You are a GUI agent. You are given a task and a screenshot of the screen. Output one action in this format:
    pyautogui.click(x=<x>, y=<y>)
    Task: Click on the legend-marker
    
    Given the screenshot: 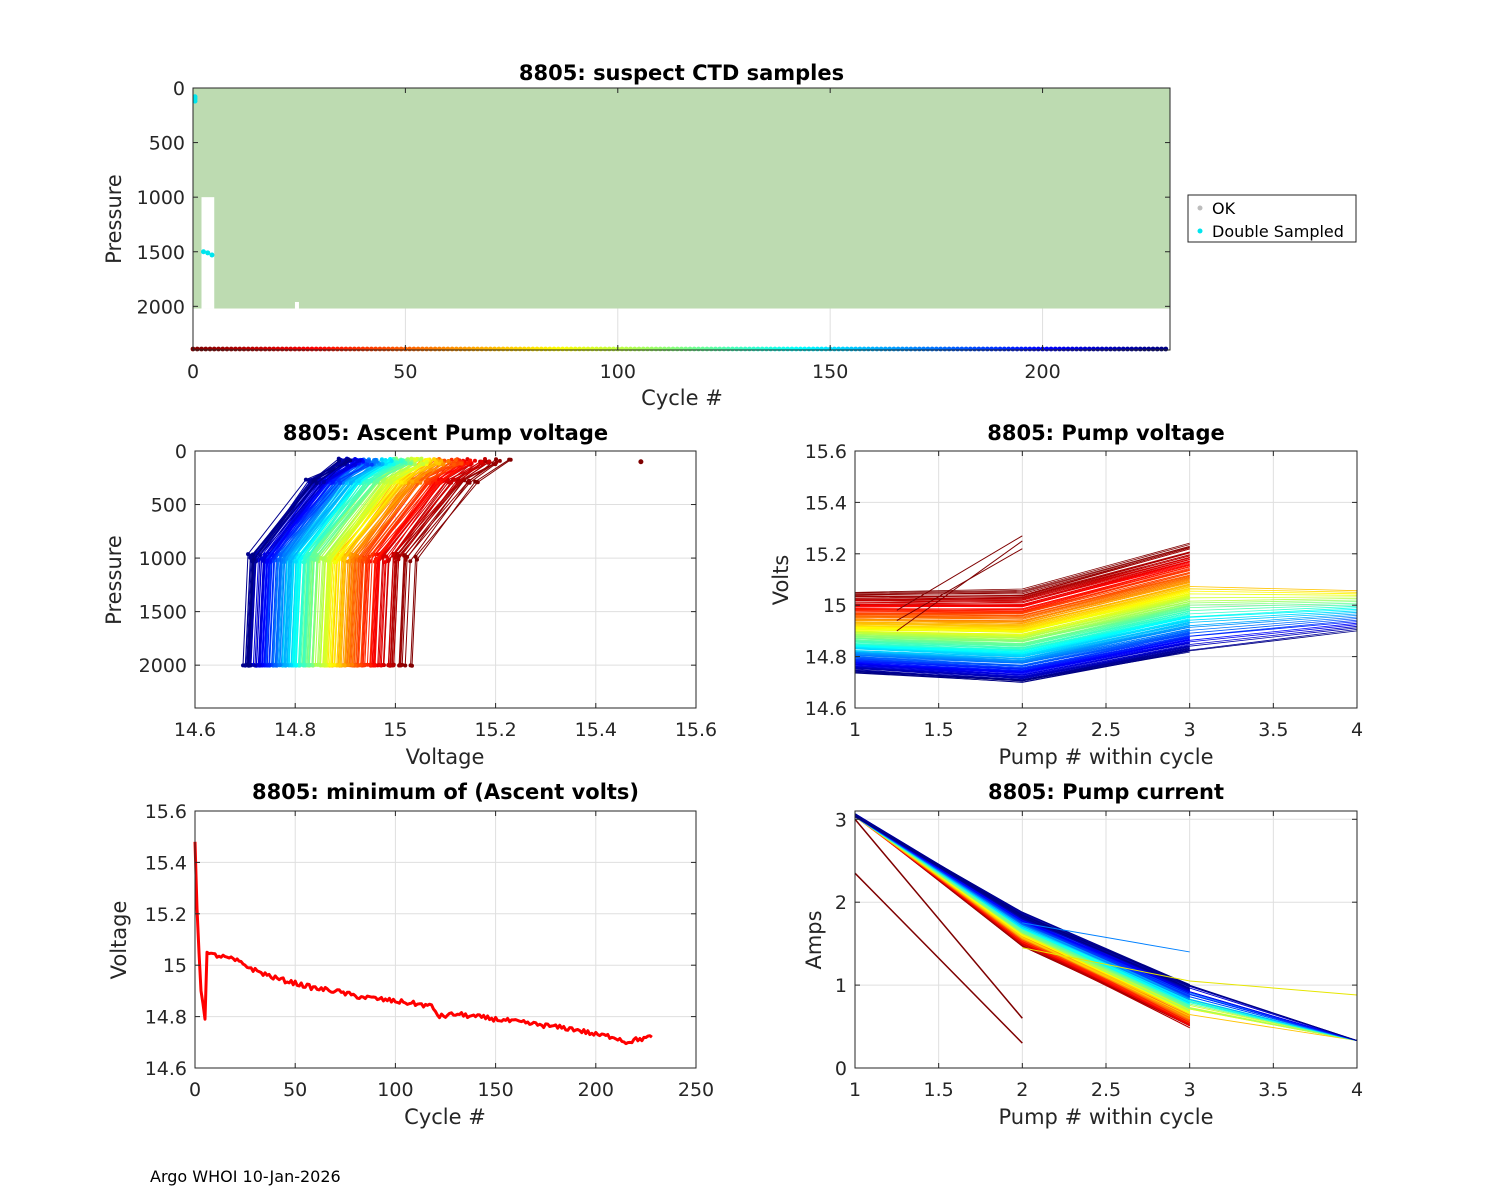 What is the action you would take?
    pyautogui.click(x=1200, y=231)
    